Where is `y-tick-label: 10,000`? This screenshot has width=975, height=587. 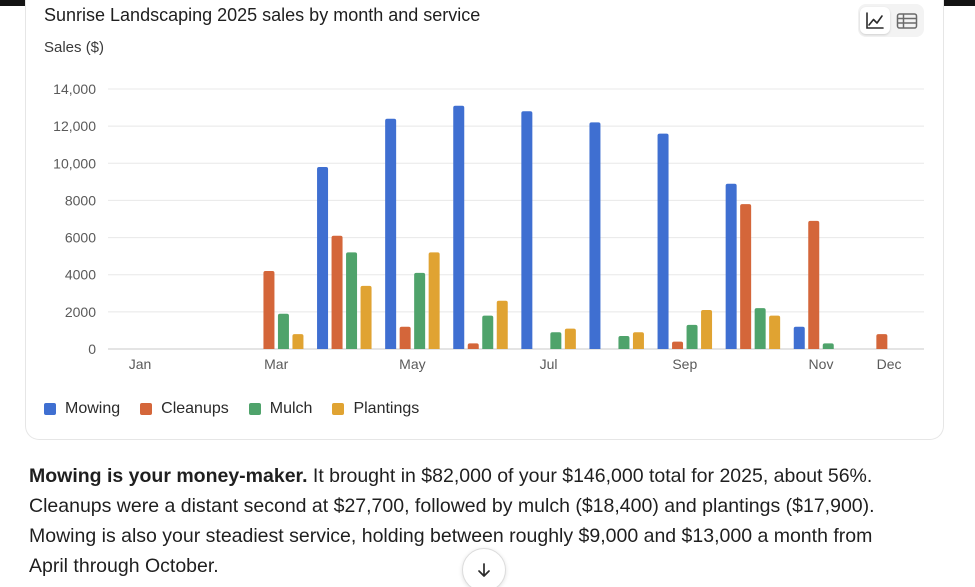
y-tick-label: 10,000 is located at coordinates (74, 163).